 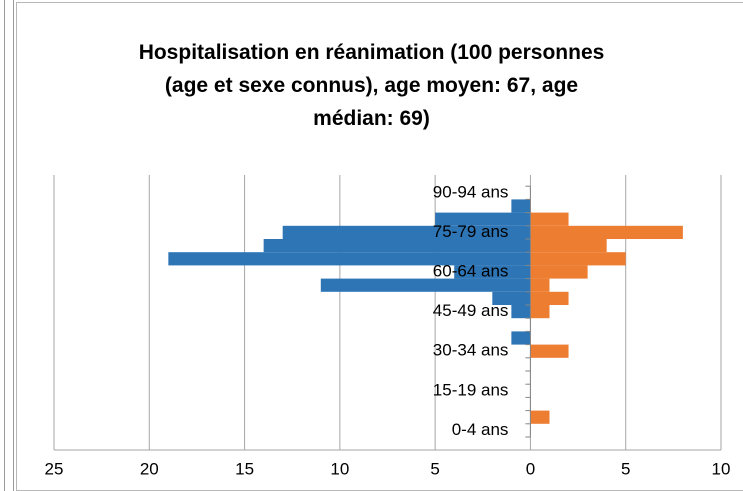 What do you see at coordinates (54, 468) in the screenshot?
I see `x-tick-label: 25` at bounding box center [54, 468].